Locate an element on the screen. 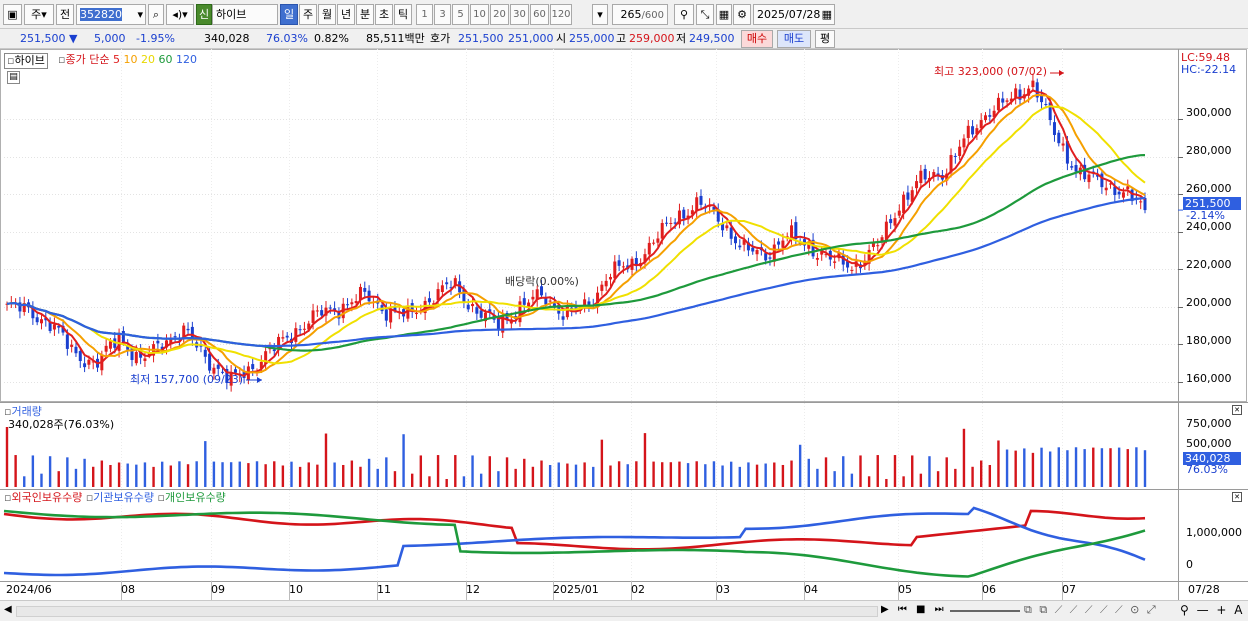 The width and height of the screenshot is (1248, 621). date-input: 2025/07/28 ▦ is located at coordinates (794, 14).